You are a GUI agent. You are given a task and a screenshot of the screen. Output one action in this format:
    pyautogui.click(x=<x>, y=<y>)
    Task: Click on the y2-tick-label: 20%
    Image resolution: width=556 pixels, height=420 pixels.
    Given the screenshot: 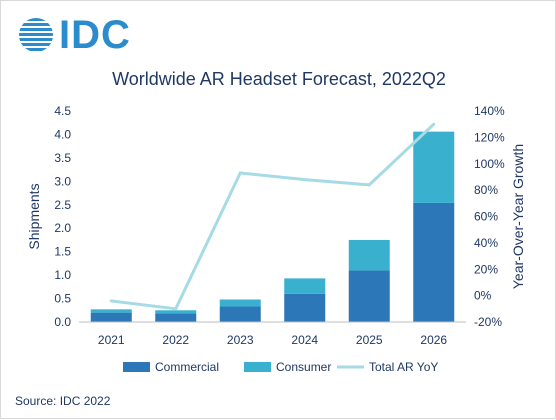 What is the action you would take?
    pyautogui.click(x=486, y=269)
    